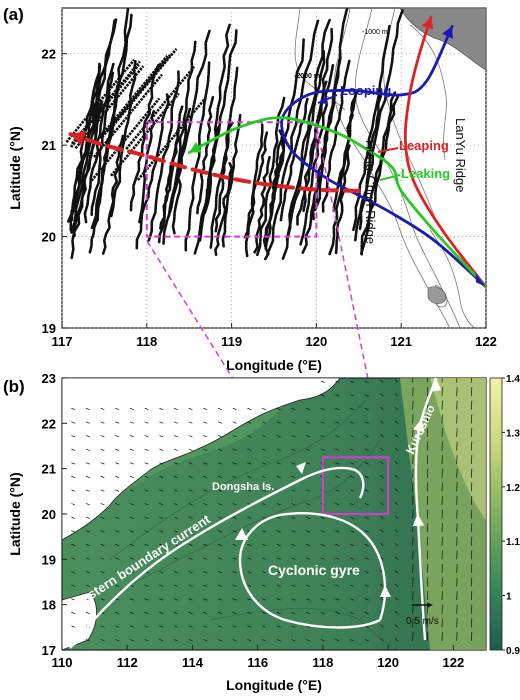  What do you see at coordinates (454, 662) in the screenshot?
I see `x-tick-label: 122` at bounding box center [454, 662].